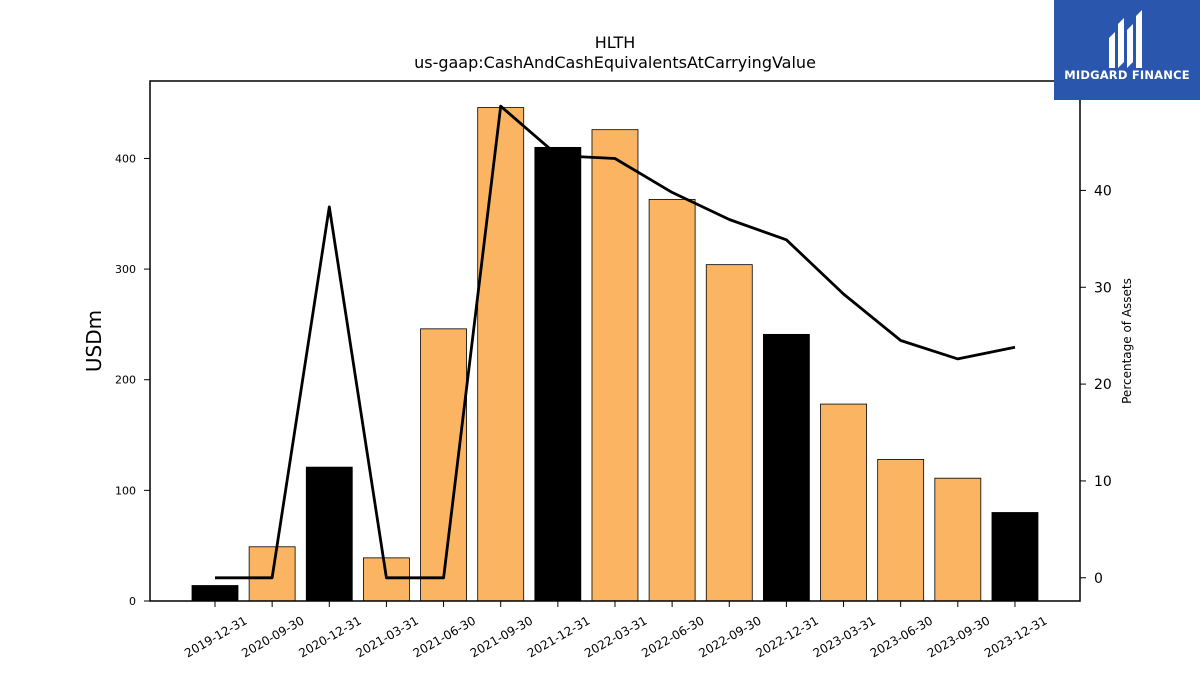  Describe the element at coordinates (501, 636) in the screenshot. I see `x-tick-label: 2021-09-30` at that location.